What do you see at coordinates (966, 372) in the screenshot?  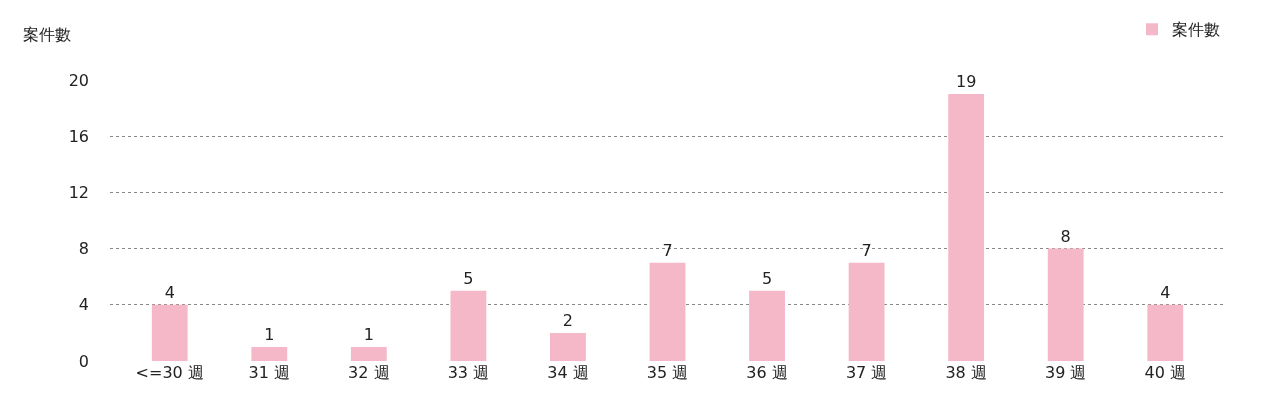 I see `x-tick-label: 38 週` at bounding box center [966, 372].